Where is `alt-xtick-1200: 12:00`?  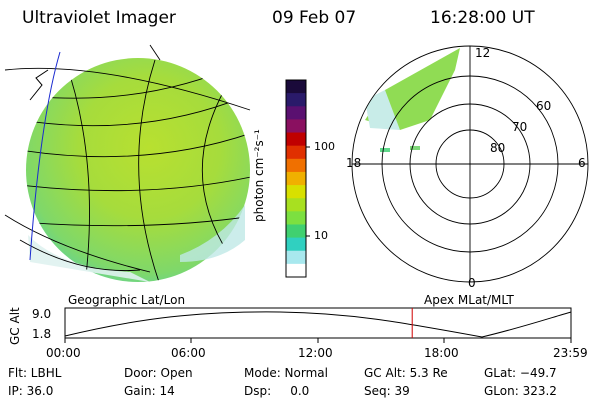
alt-xtick-1200: 12:00 is located at coordinates (315, 353).